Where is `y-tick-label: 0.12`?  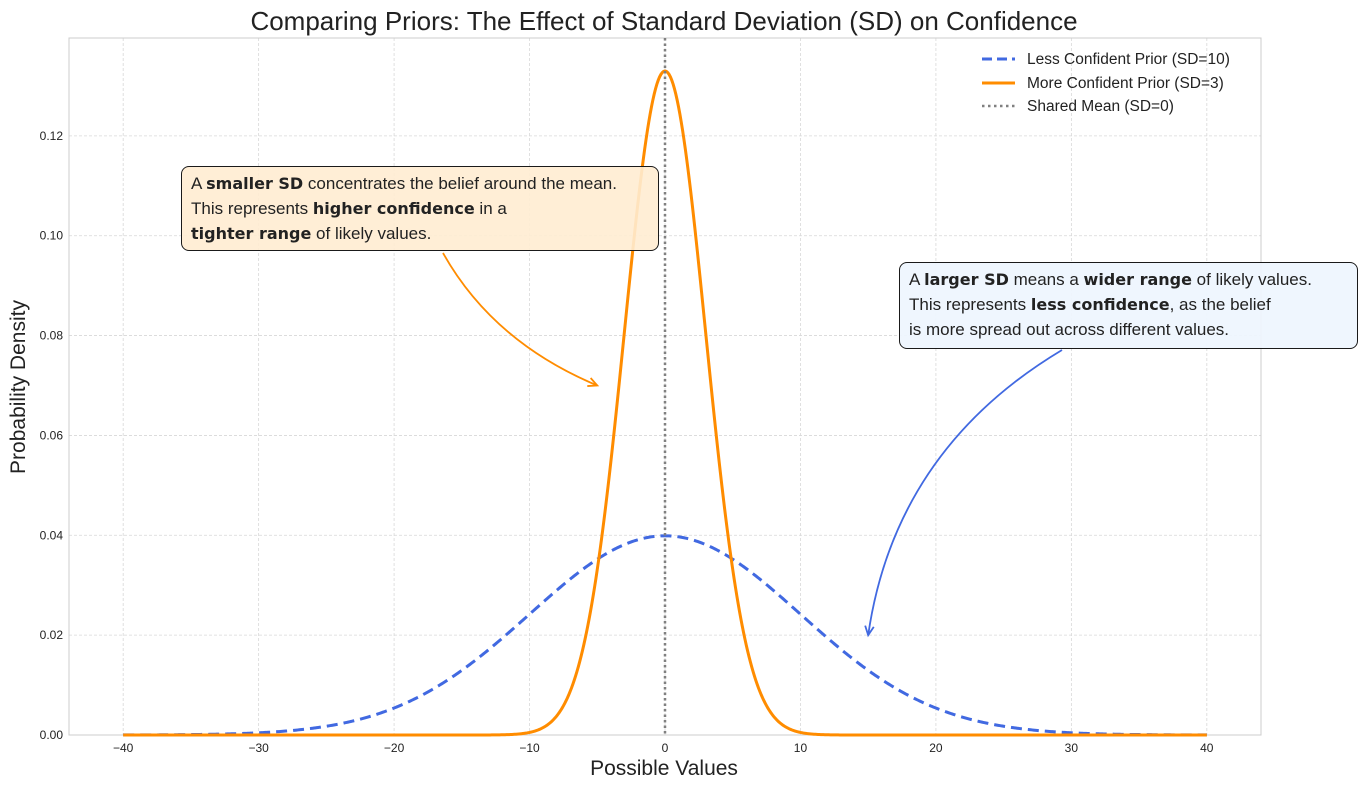 y-tick-label: 0.12 is located at coordinates (52, 136).